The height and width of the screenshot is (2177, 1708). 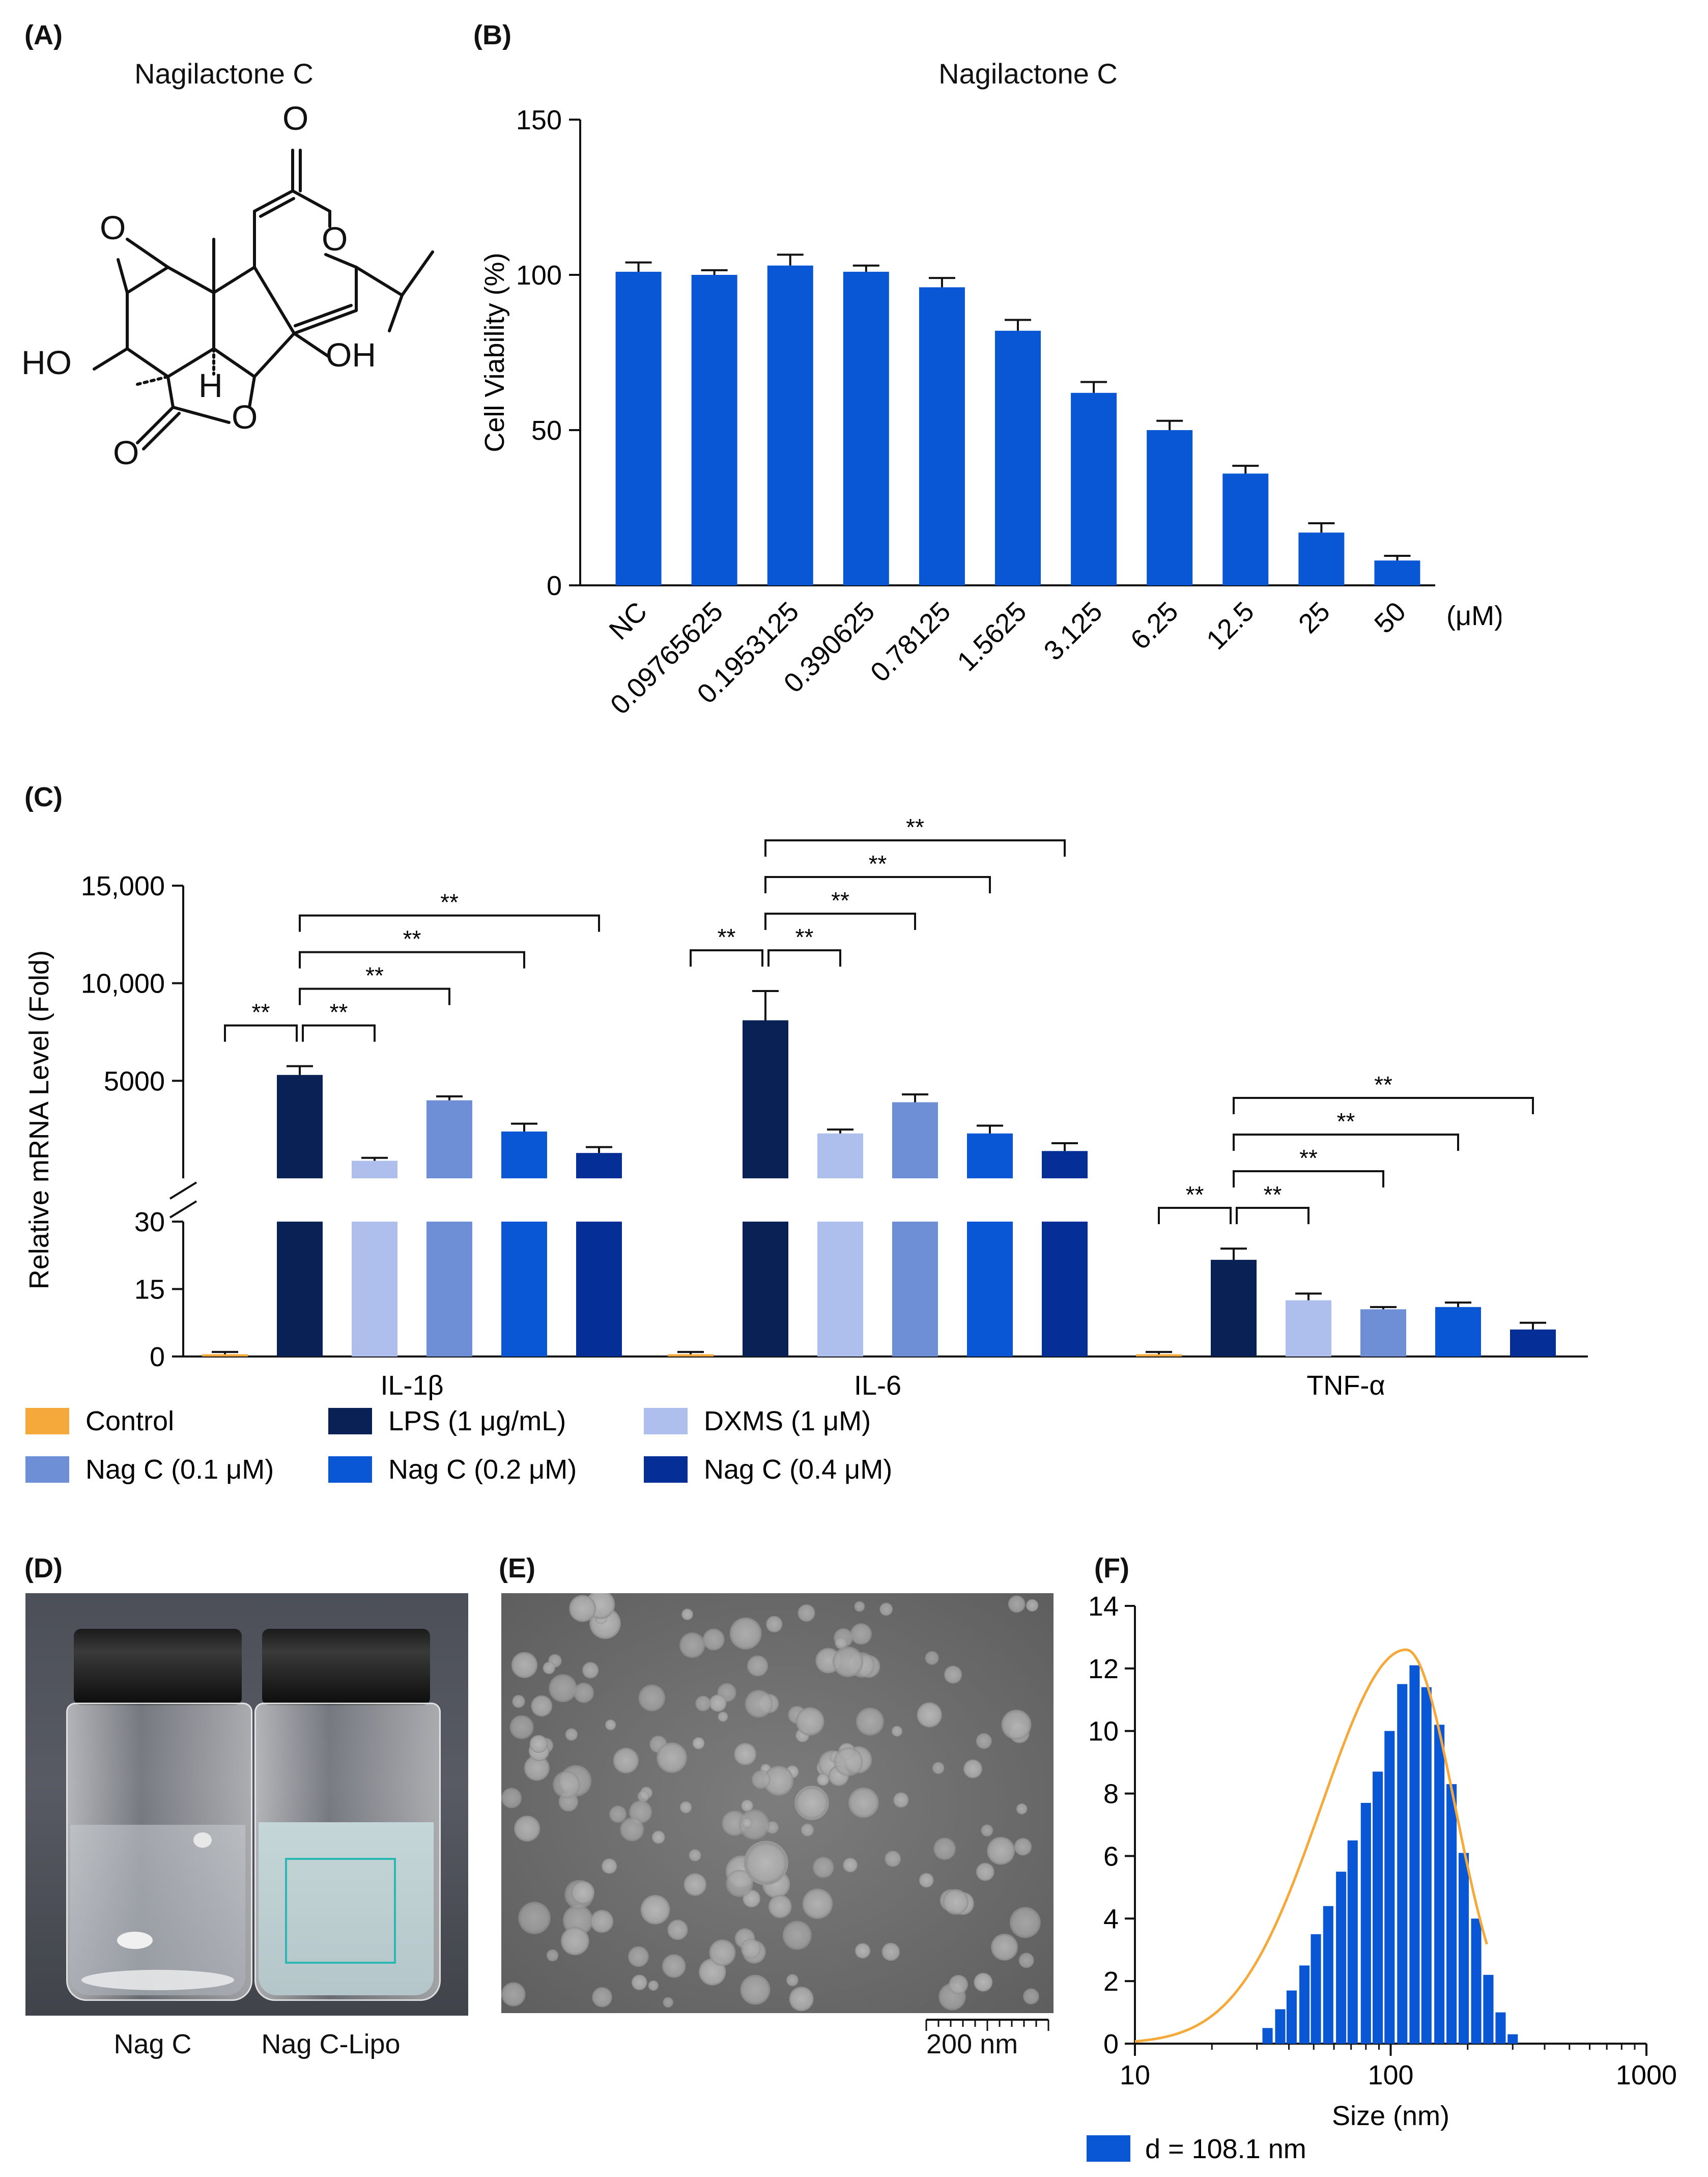 What do you see at coordinates (477, 1421) in the screenshot?
I see `legend-label: LPS (1 μg/mL)` at bounding box center [477, 1421].